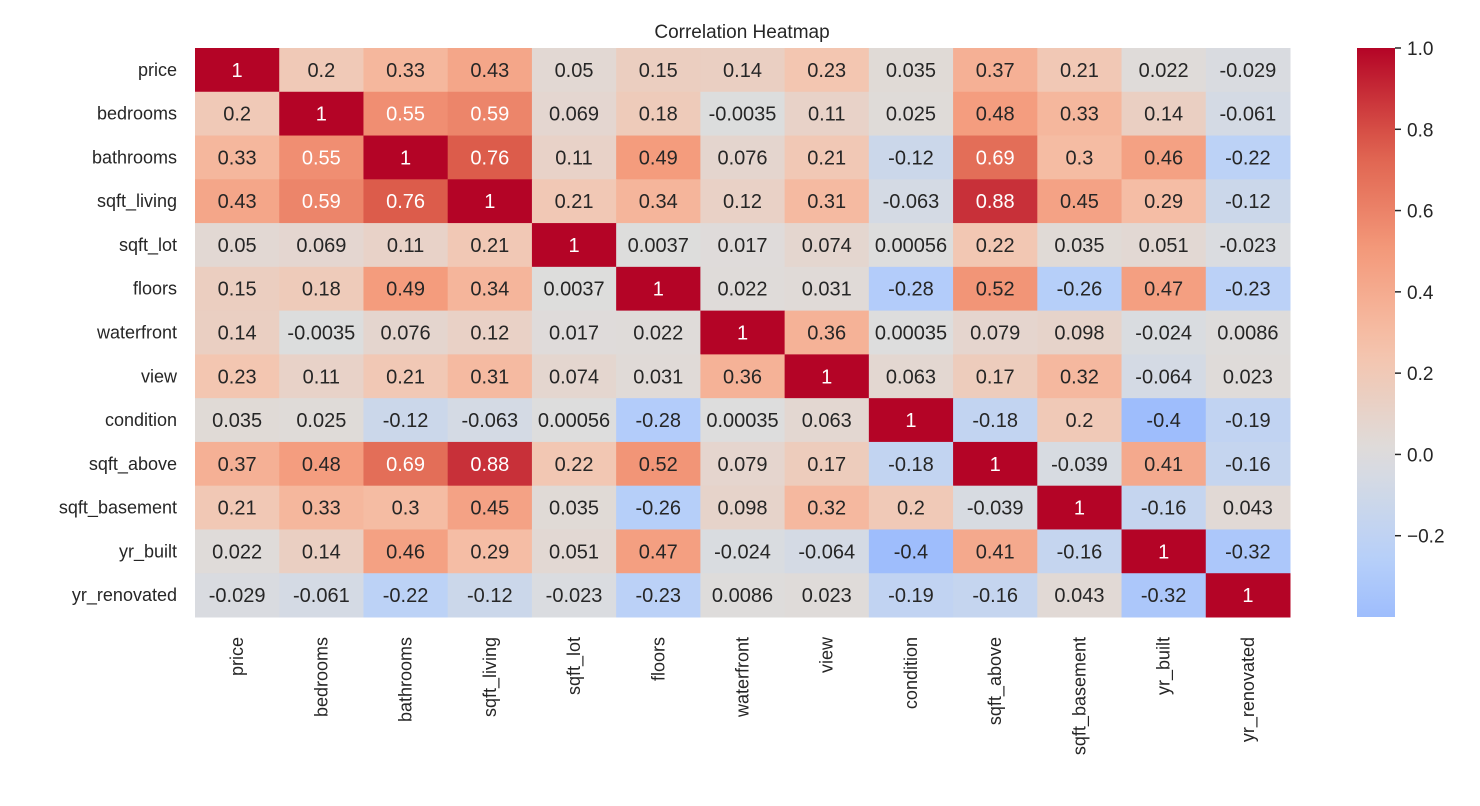  I want to click on cell-annotation: 0.15, so click(237, 290).